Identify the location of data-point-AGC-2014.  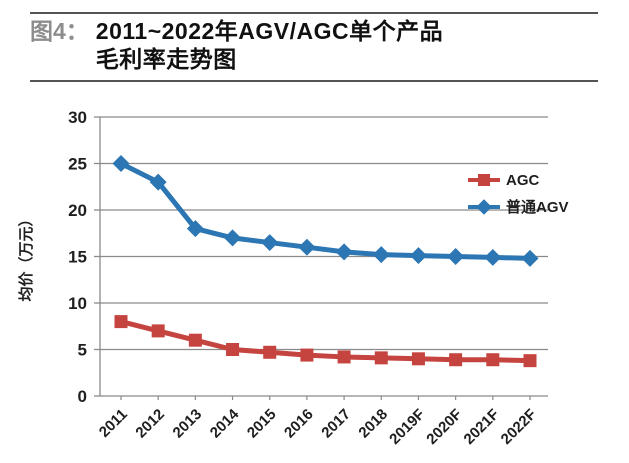
(233, 349).